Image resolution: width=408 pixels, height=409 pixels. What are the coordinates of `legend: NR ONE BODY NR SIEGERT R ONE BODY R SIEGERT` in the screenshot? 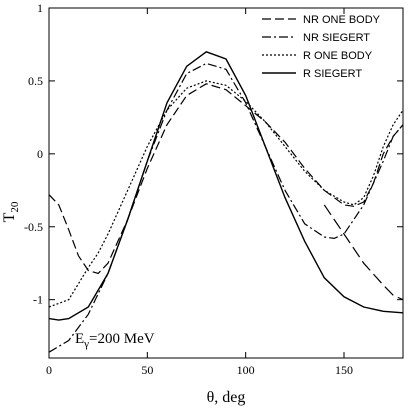 It's located at (321, 47).